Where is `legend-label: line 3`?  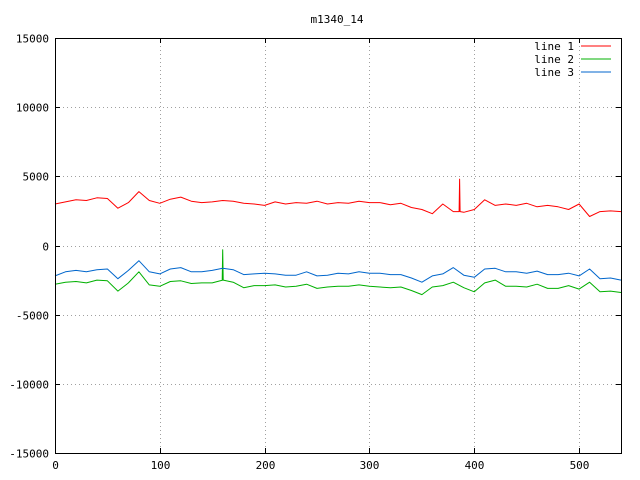
legend-label: line 3 is located at coordinates (554, 72).